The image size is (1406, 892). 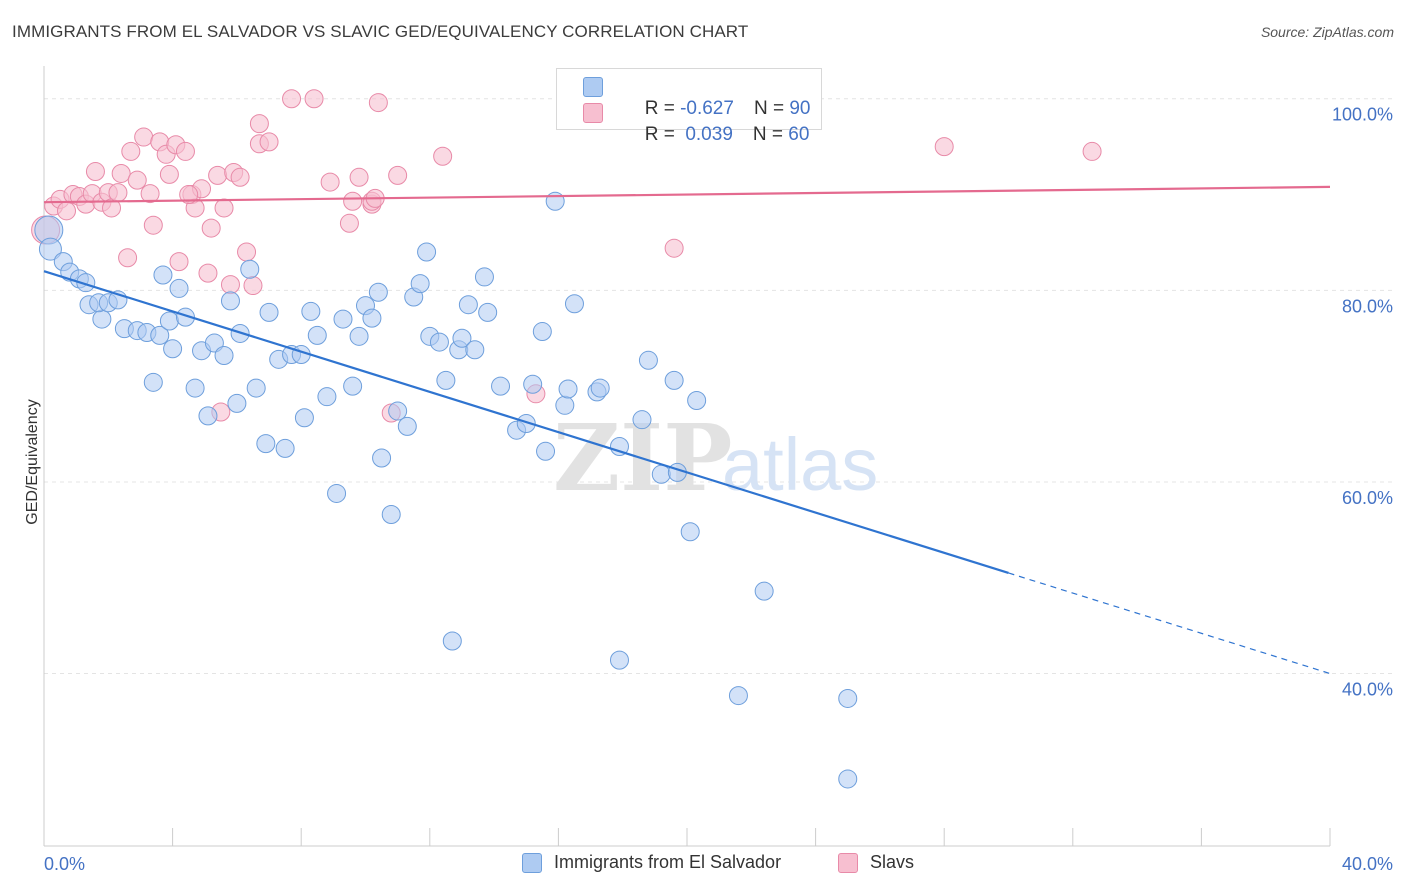 I want to click on n-label-pink: N =, so click(x=770, y=134).